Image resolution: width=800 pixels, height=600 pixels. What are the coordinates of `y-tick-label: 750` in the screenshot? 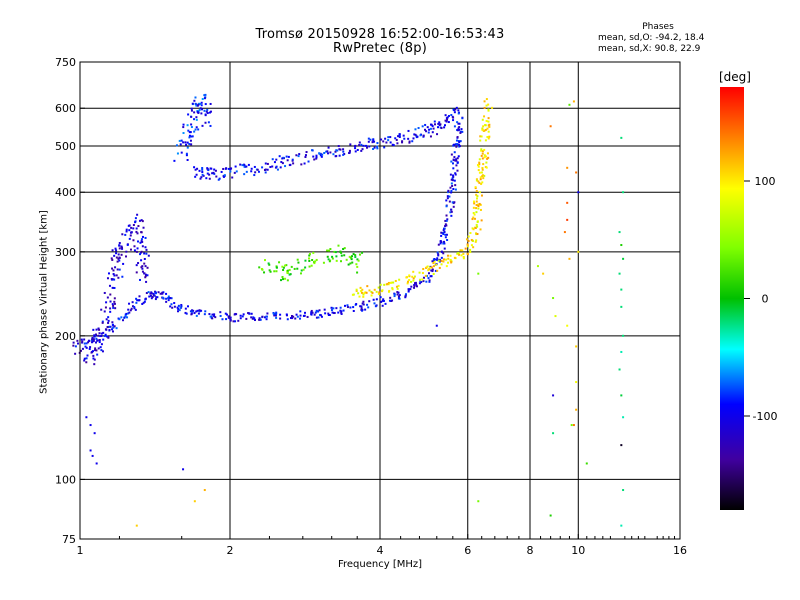 It's located at (65, 62).